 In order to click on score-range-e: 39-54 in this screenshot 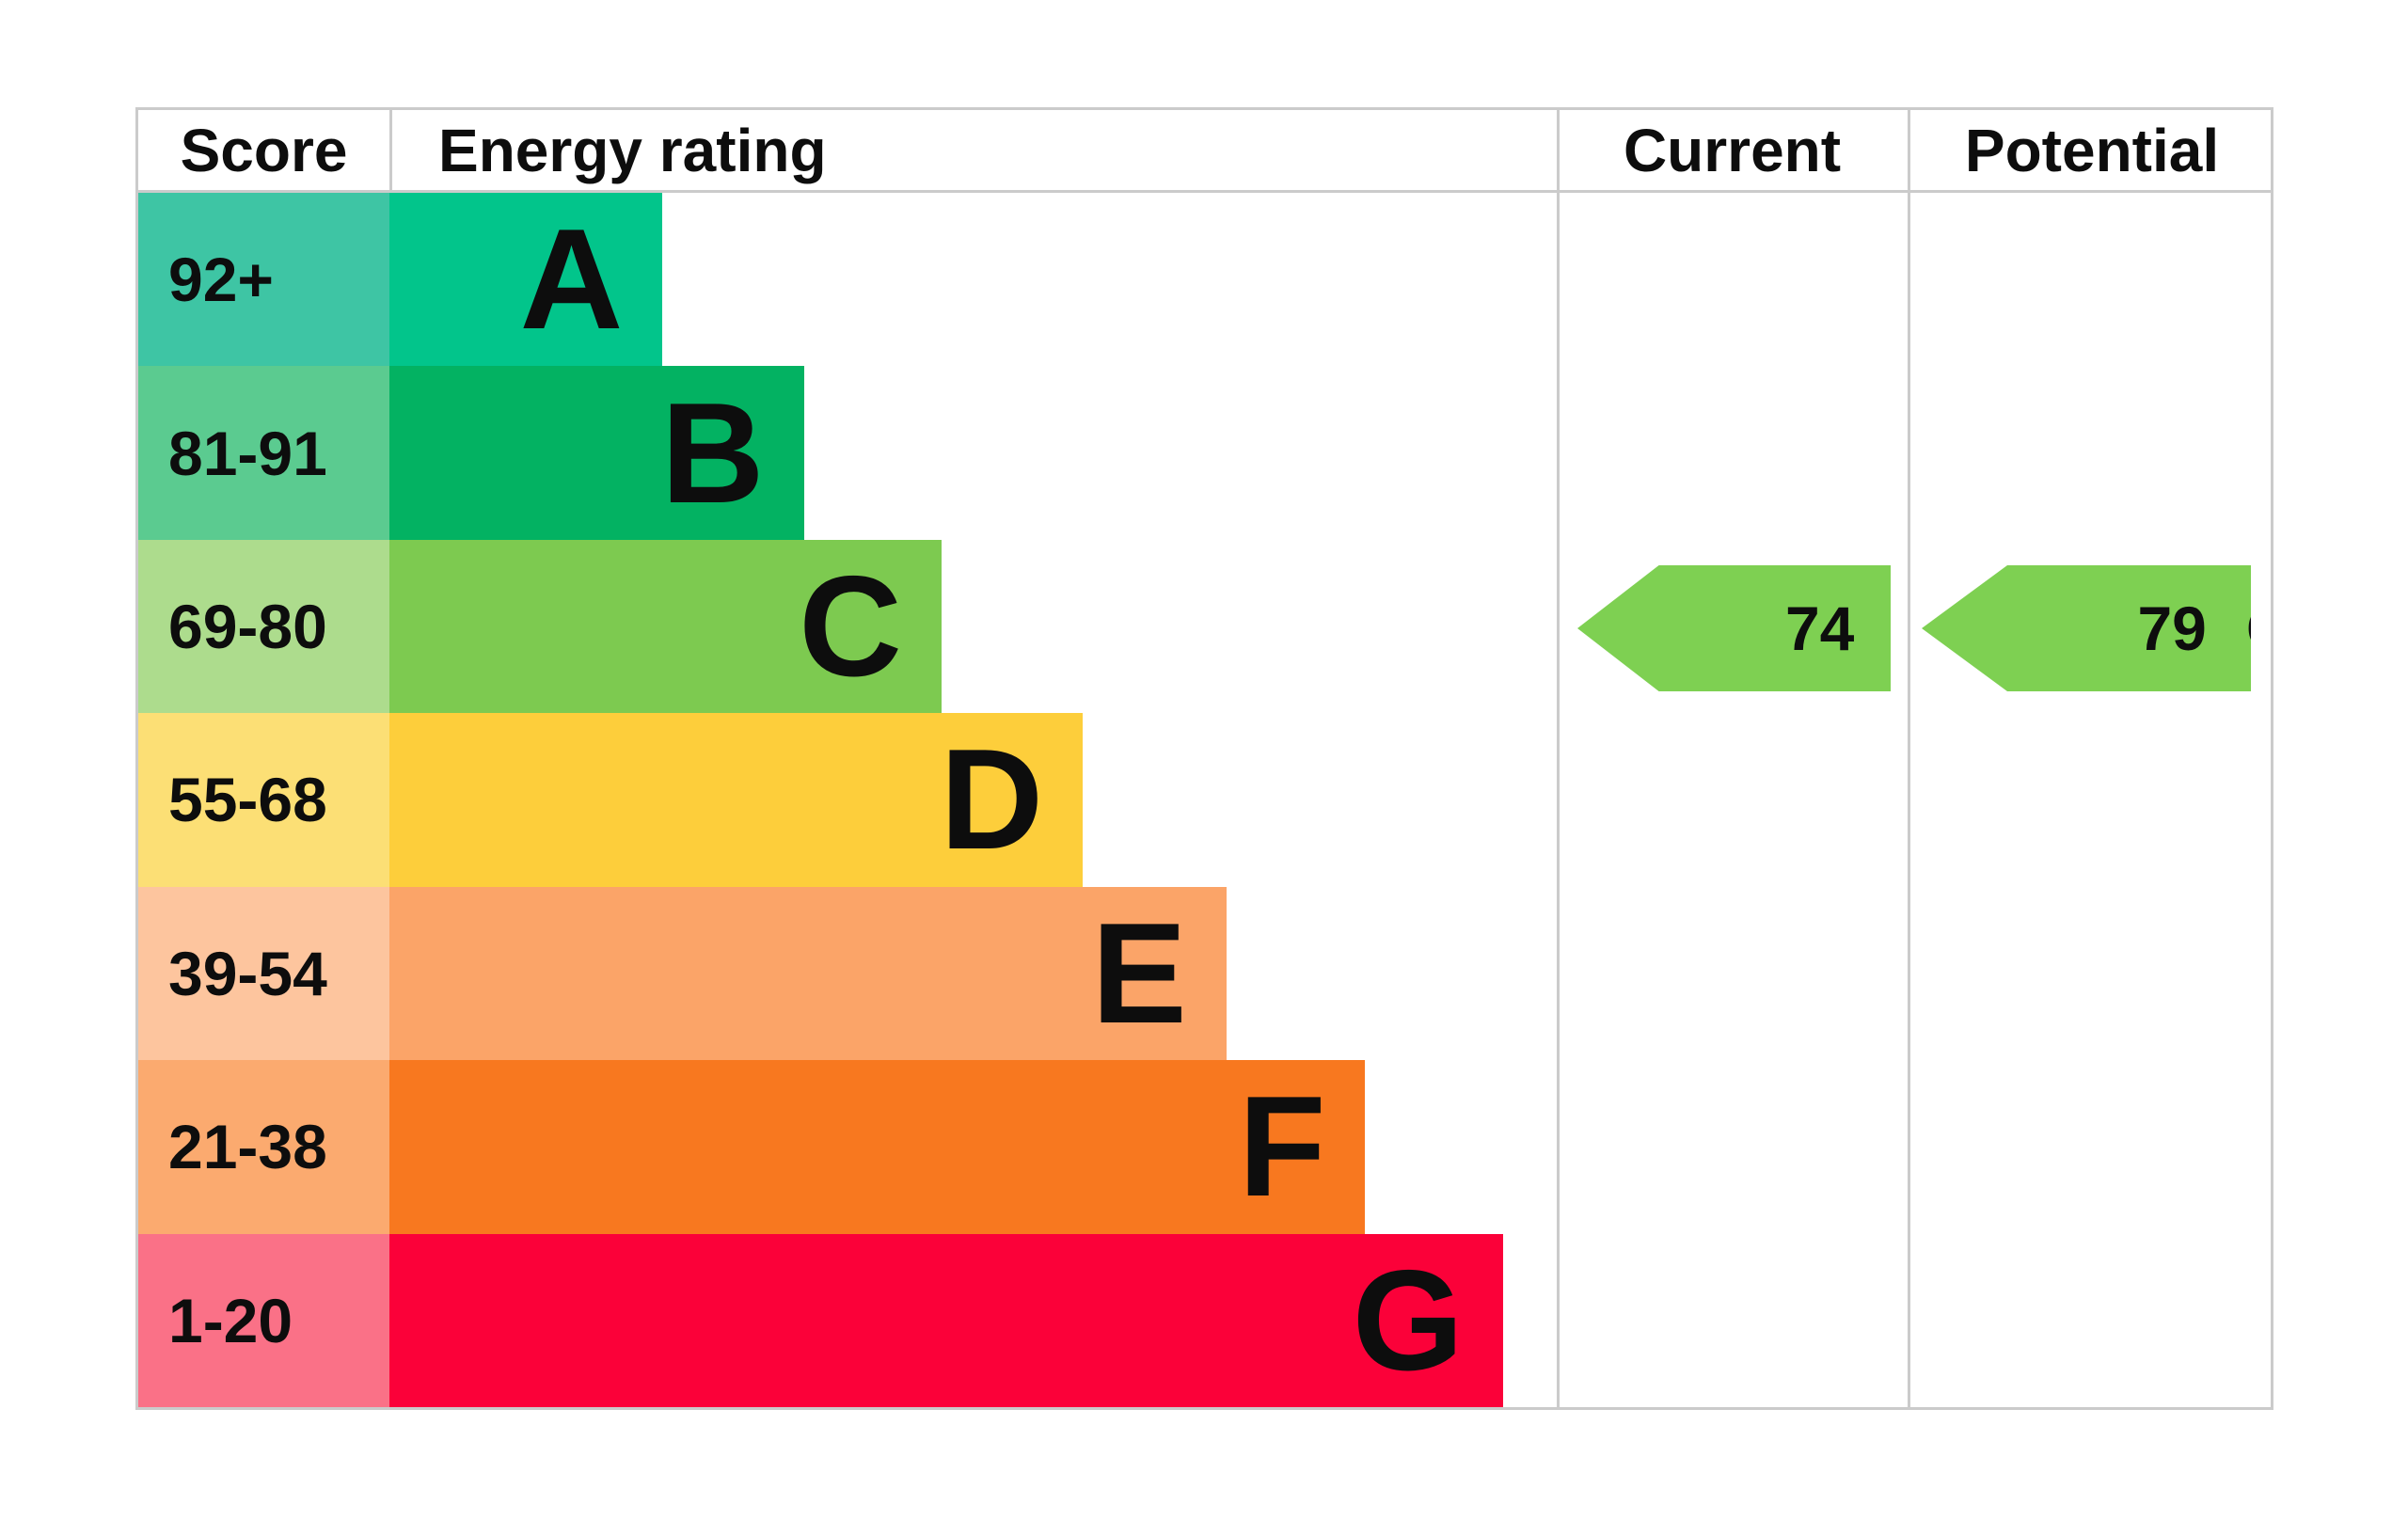, I will do `click(264, 973)`.